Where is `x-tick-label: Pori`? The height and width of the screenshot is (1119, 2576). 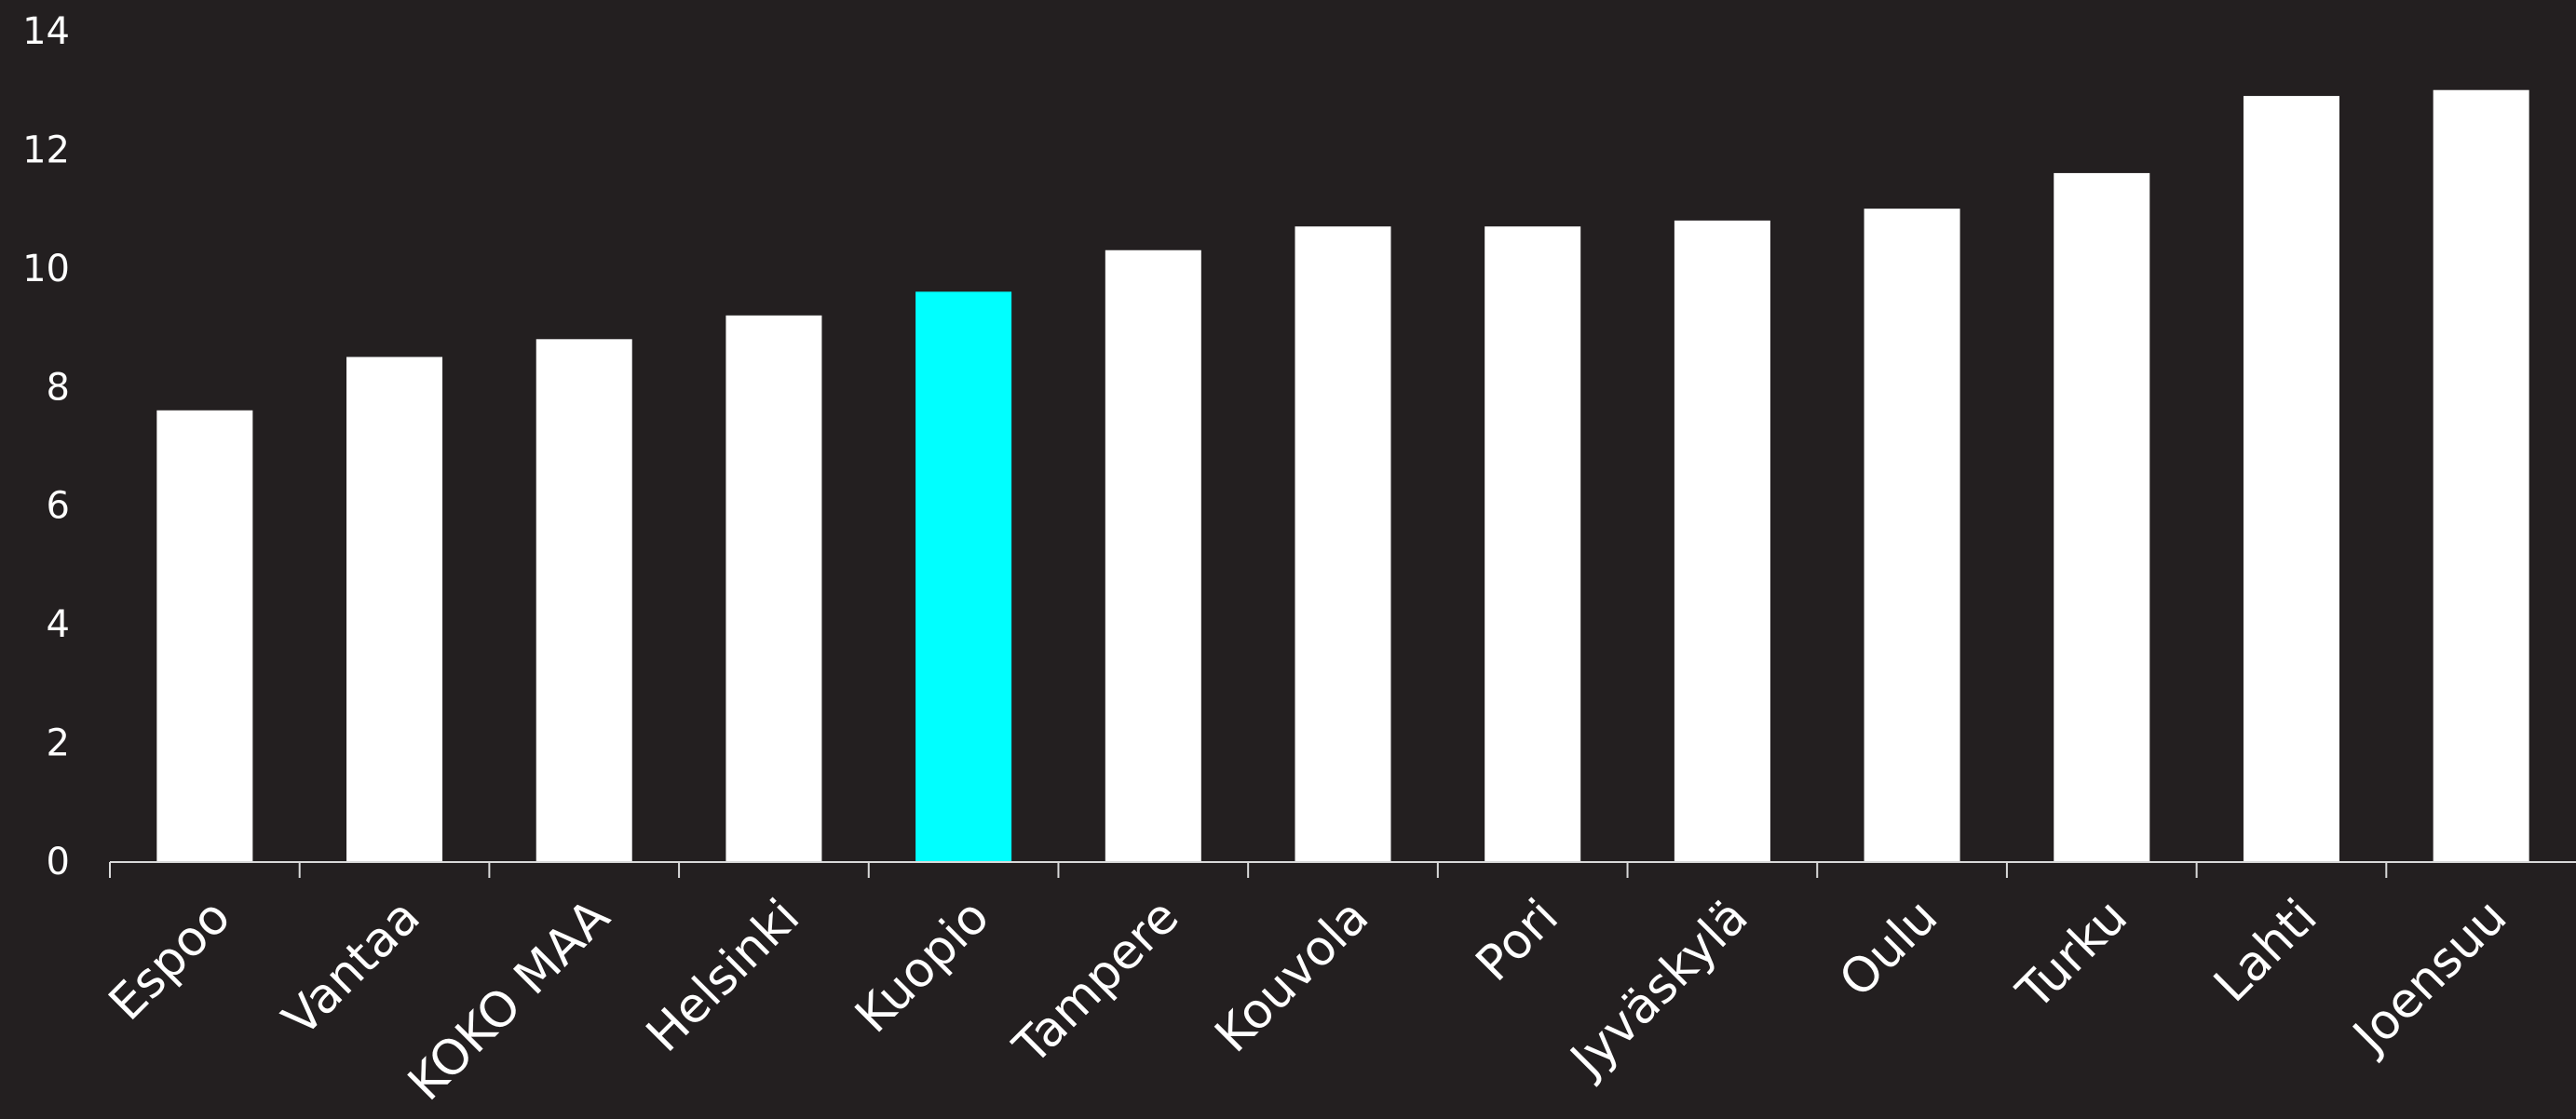 x-tick-label: Pori is located at coordinates (1517, 940).